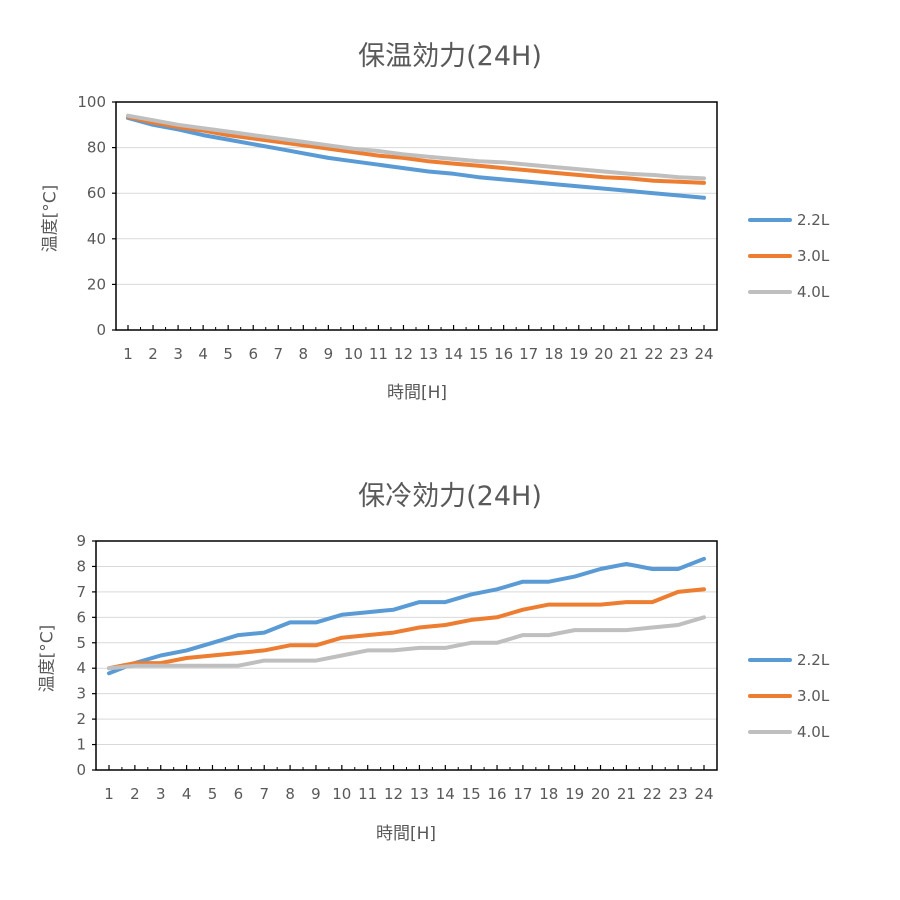  I want to click on chart1-xlabel: 時間[H], so click(417, 393).